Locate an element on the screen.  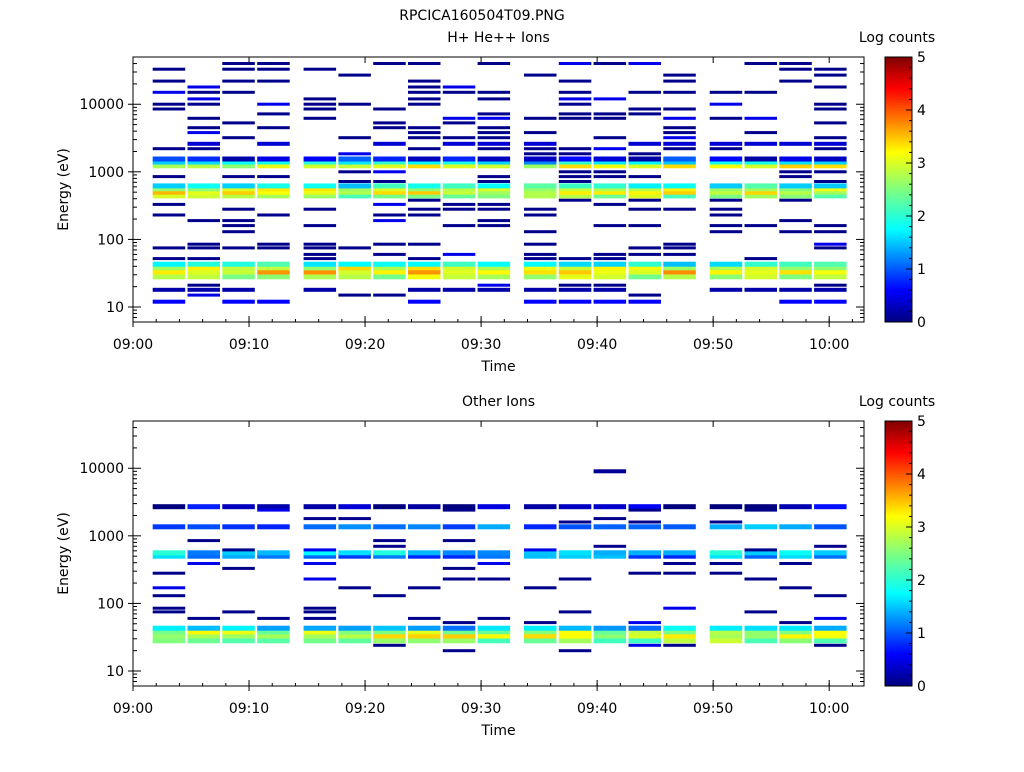
colorbar-label: Log counts is located at coordinates (897, 402).